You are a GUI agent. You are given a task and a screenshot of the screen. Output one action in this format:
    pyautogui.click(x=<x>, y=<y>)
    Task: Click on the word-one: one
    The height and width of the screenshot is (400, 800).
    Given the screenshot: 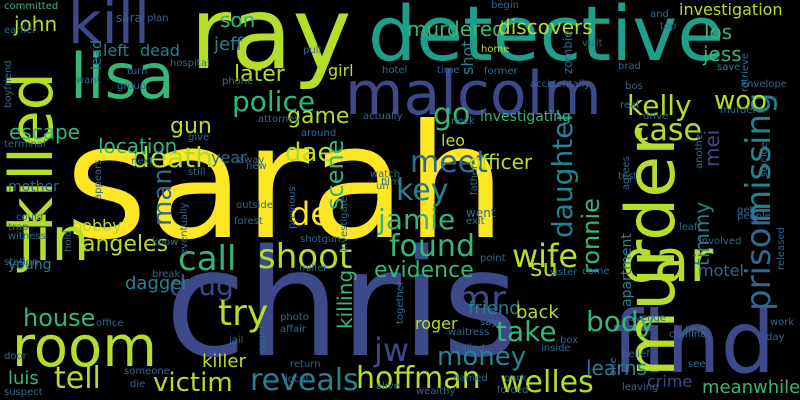 What is the action you would take?
    pyautogui.click(x=613, y=366)
    